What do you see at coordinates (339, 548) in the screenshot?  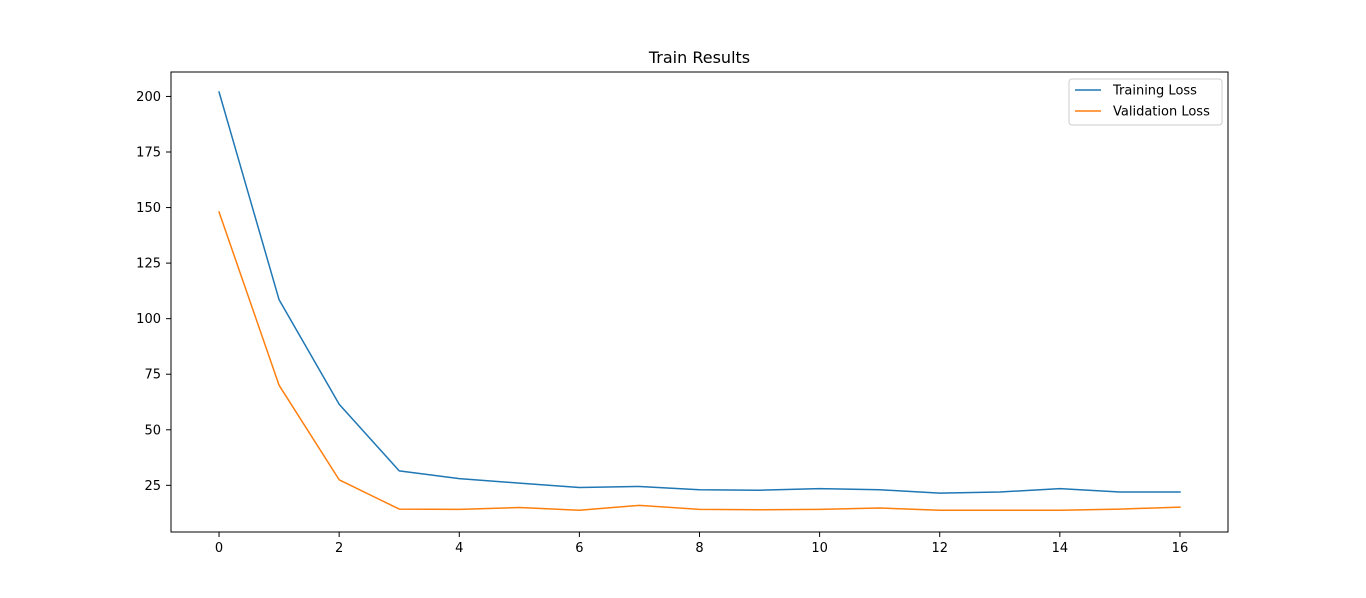 I see `x-tick-label: 2` at bounding box center [339, 548].